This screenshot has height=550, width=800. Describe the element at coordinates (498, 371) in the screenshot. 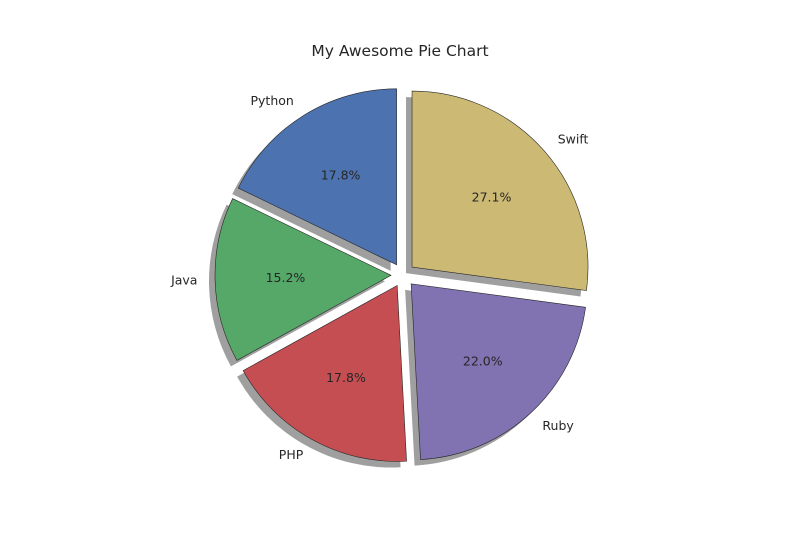

I see `slice-ruby` at that location.